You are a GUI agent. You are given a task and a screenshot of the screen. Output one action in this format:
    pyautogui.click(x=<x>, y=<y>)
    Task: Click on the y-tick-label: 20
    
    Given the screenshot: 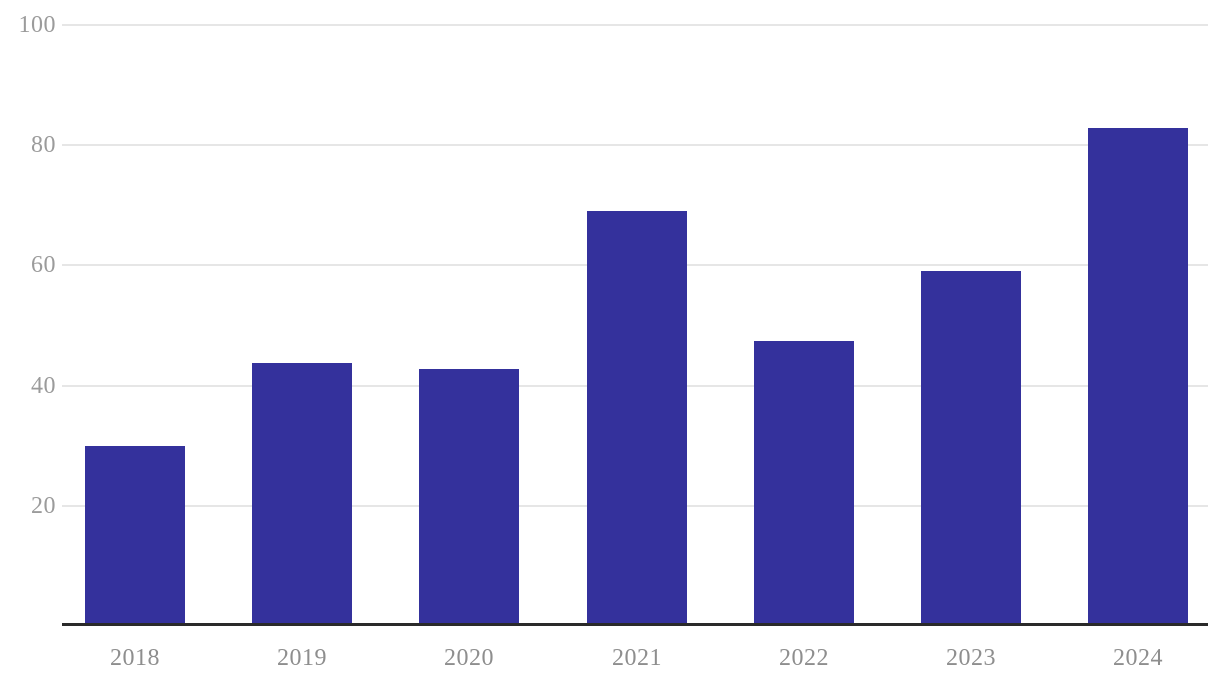 What is the action you would take?
    pyautogui.click(x=43, y=506)
    